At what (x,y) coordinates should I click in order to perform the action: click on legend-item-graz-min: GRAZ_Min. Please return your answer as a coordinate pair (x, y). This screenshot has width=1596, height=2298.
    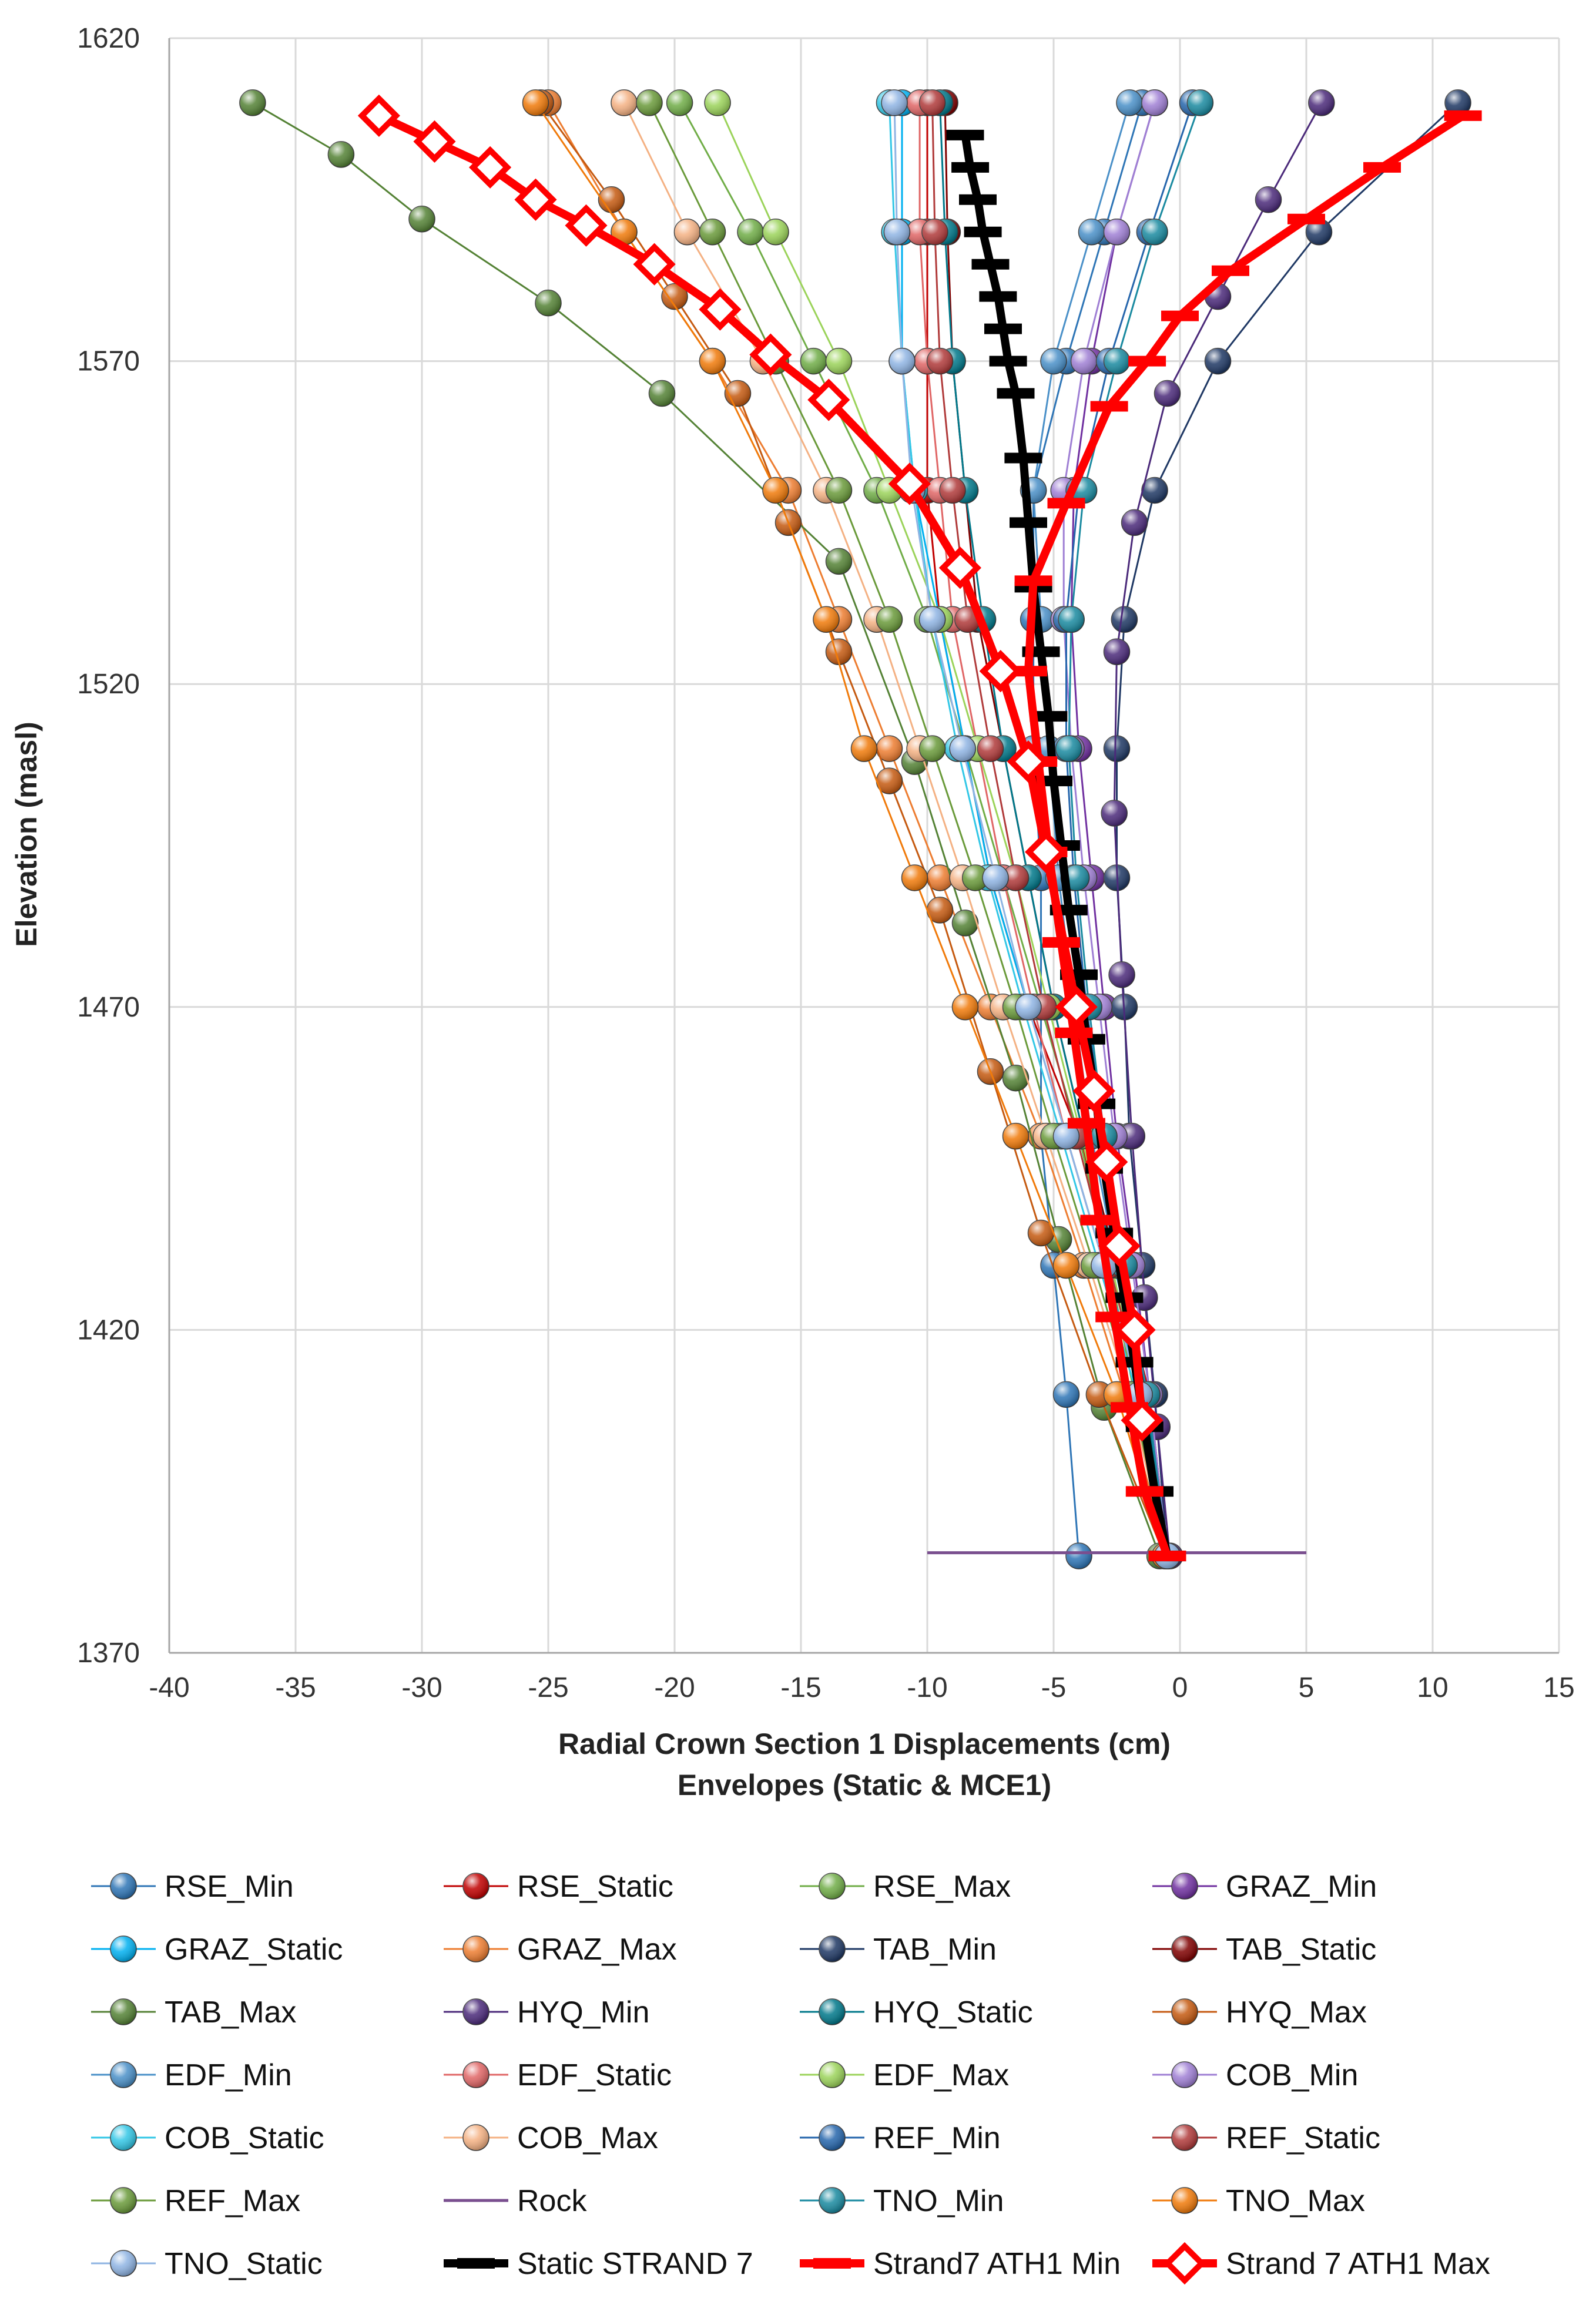
    Looking at the image, I should click on (1264, 1887).